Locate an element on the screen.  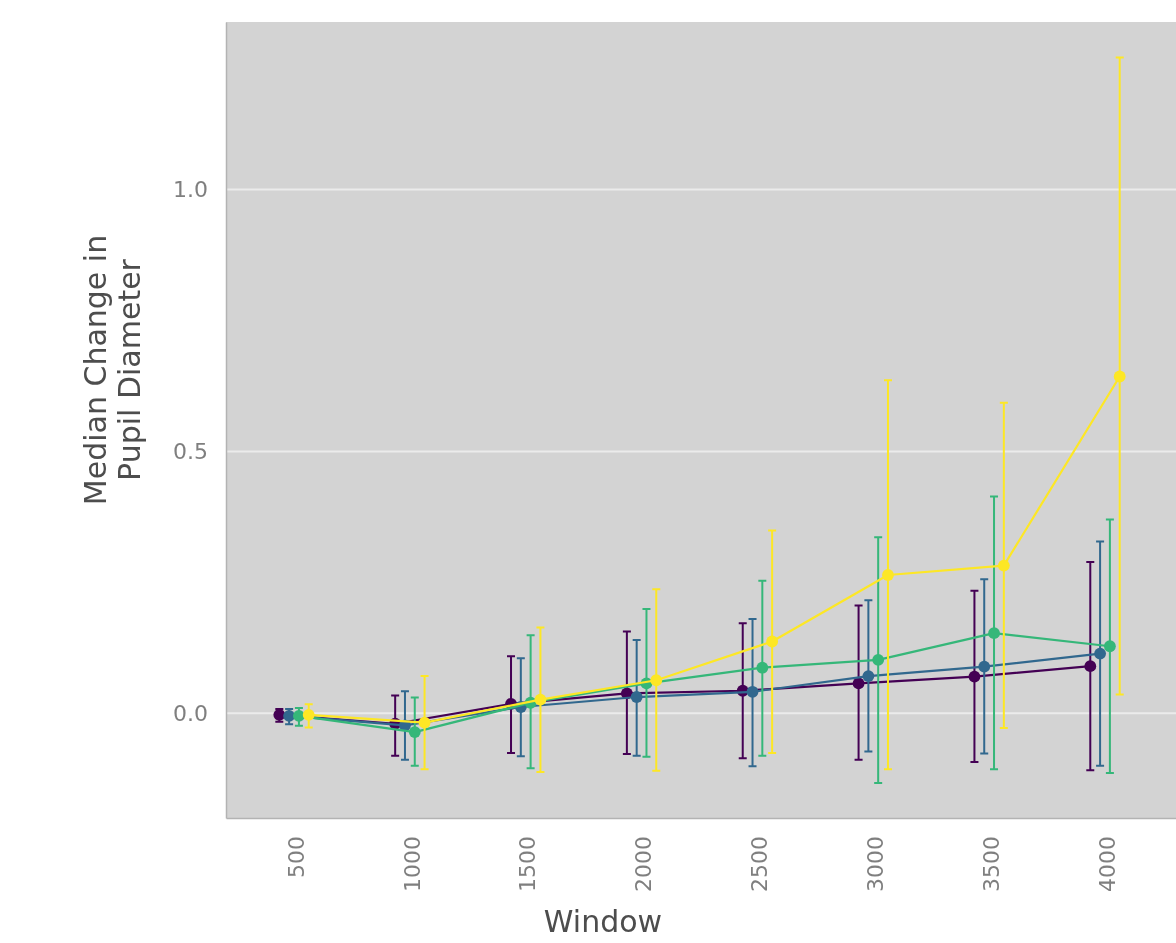
y-tick-label: 0.5 is located at coordinates (190, 451).